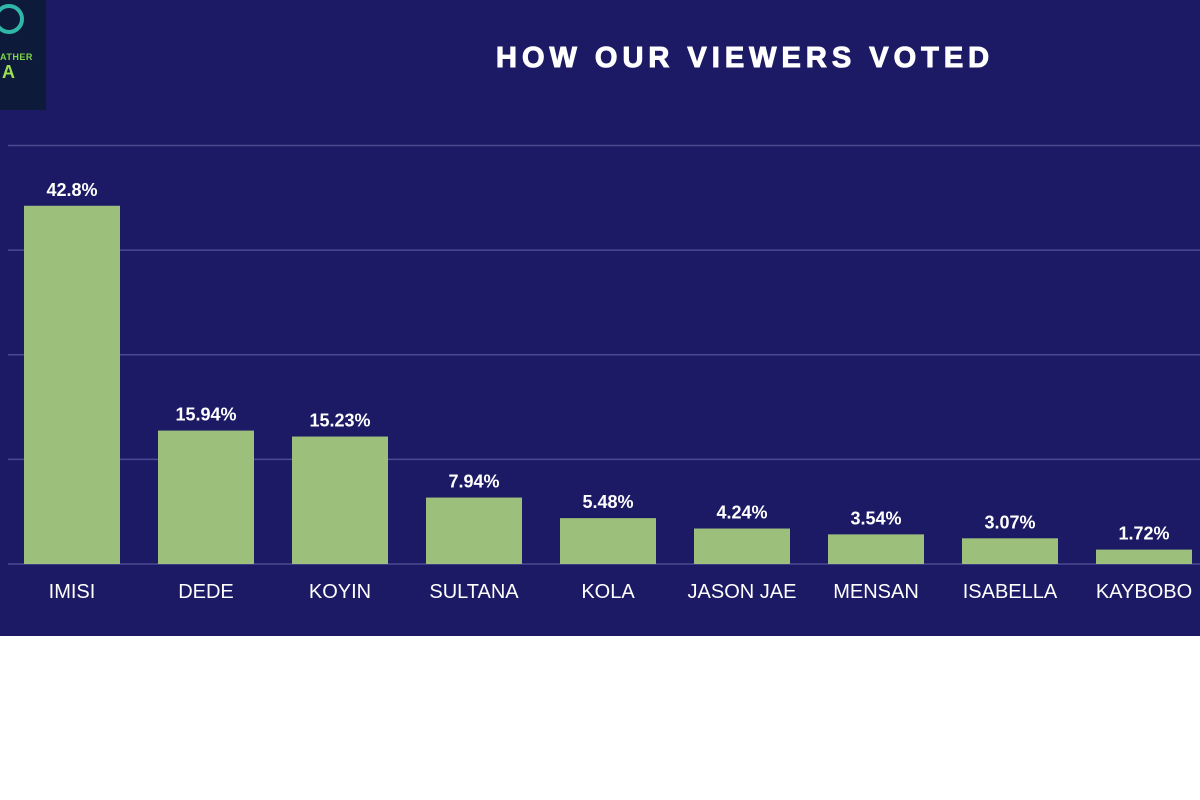 The height and width of the screenshot is (800, 1200). I want to click on bar-isabella, so click(1010, 551).